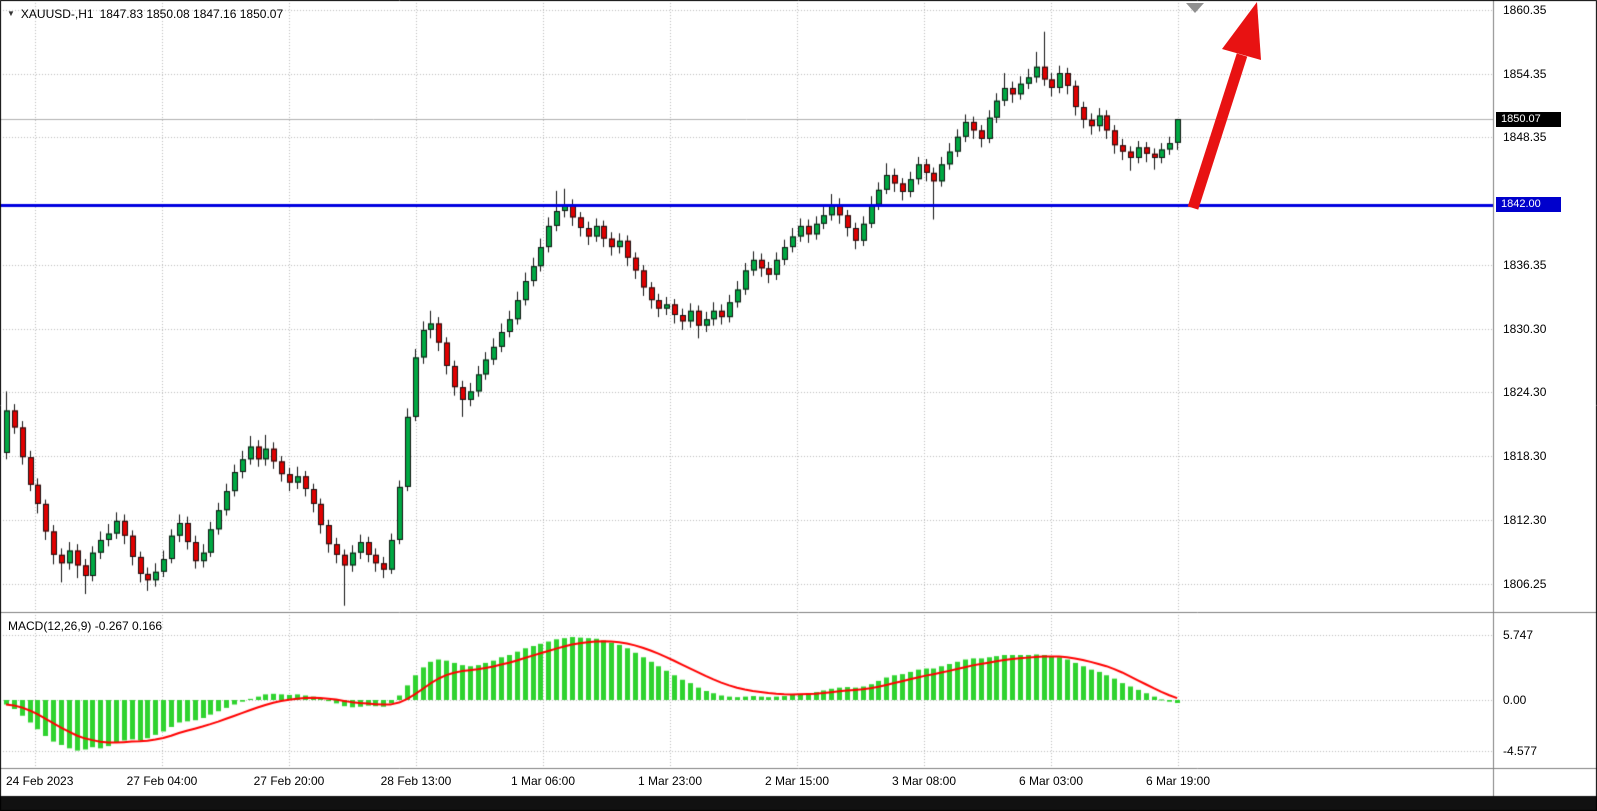  Describe the element at coordinates (1178, 781) in the screenshot. I see `time-tick-label: 6 Mar 19:00` at that location.